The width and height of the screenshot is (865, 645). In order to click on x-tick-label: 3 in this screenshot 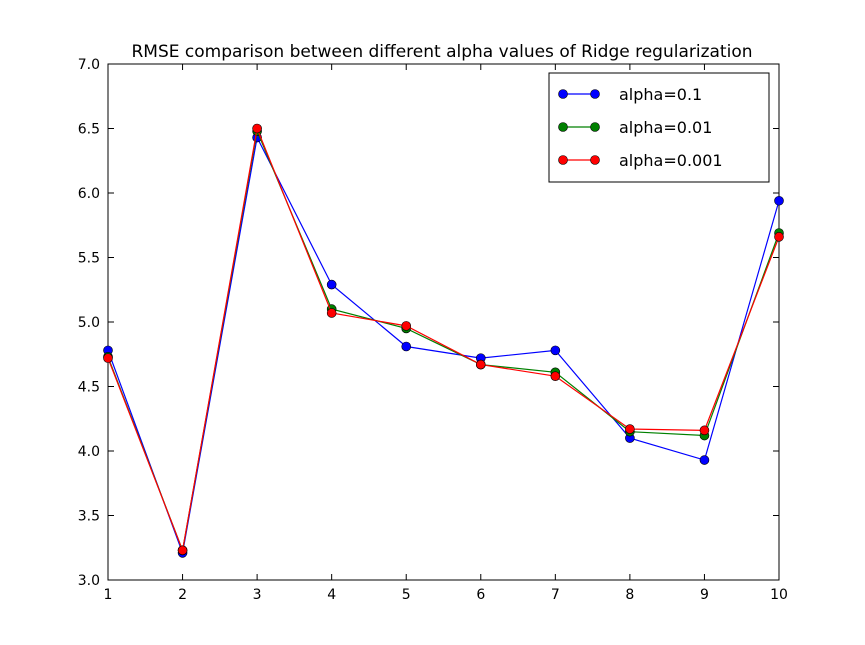, I will do `click(257, 595)`.